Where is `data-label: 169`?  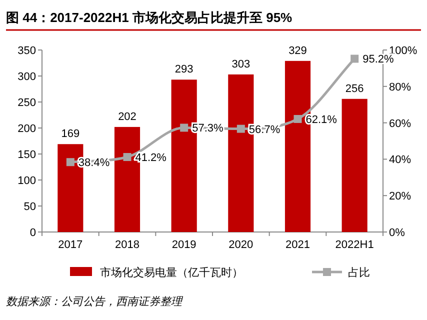
data-label: 169 is located at coordinates (70, 134).